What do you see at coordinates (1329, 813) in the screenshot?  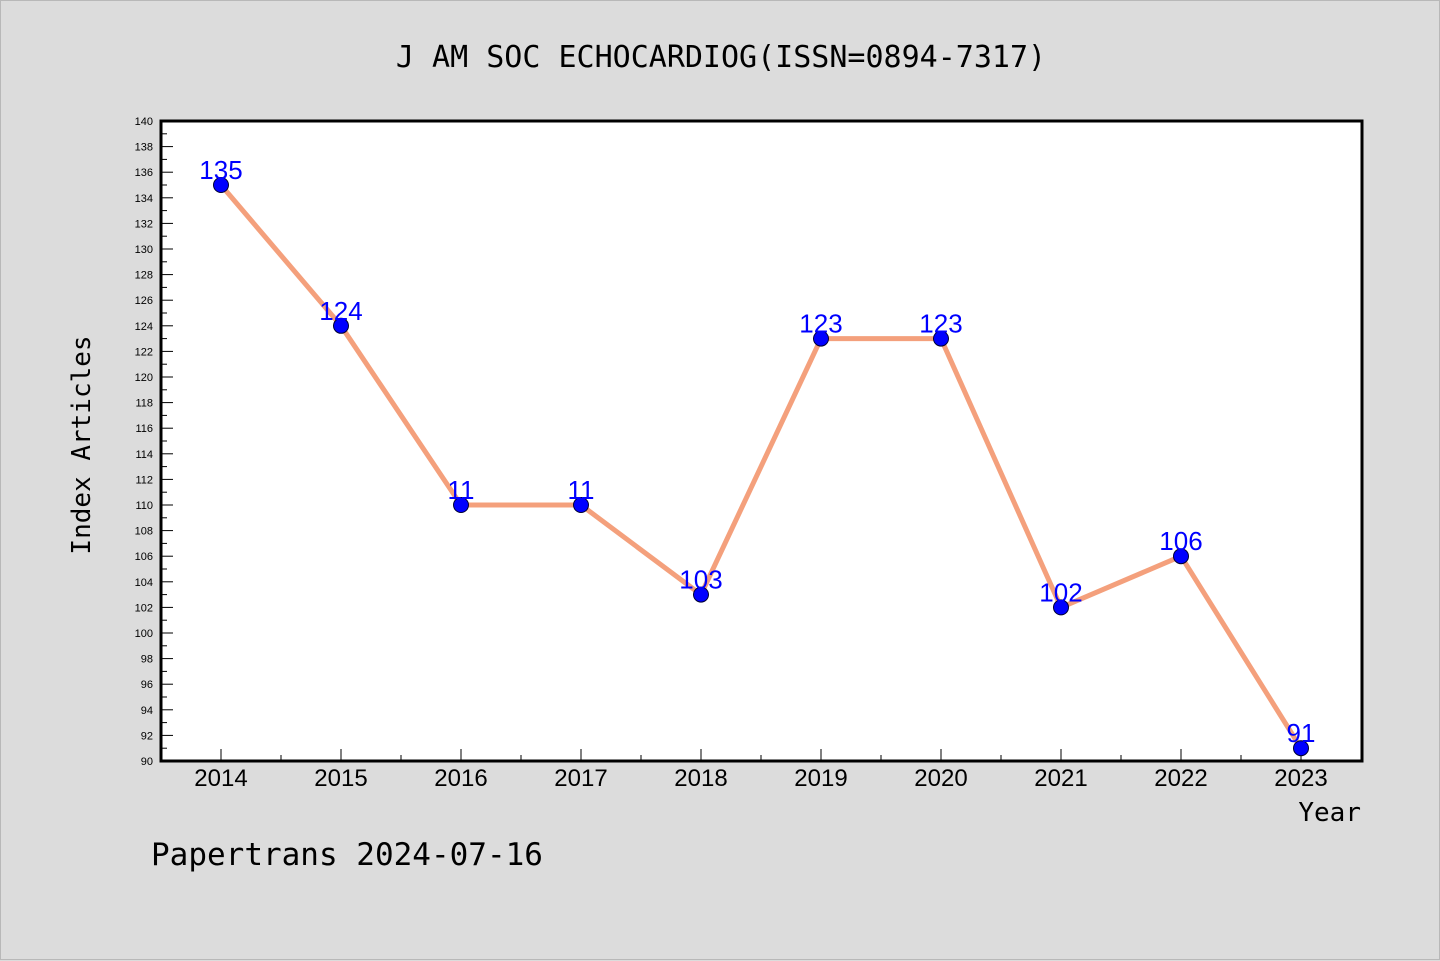 I see `x-axis-title: Year` at bounding box center [1329, 813].